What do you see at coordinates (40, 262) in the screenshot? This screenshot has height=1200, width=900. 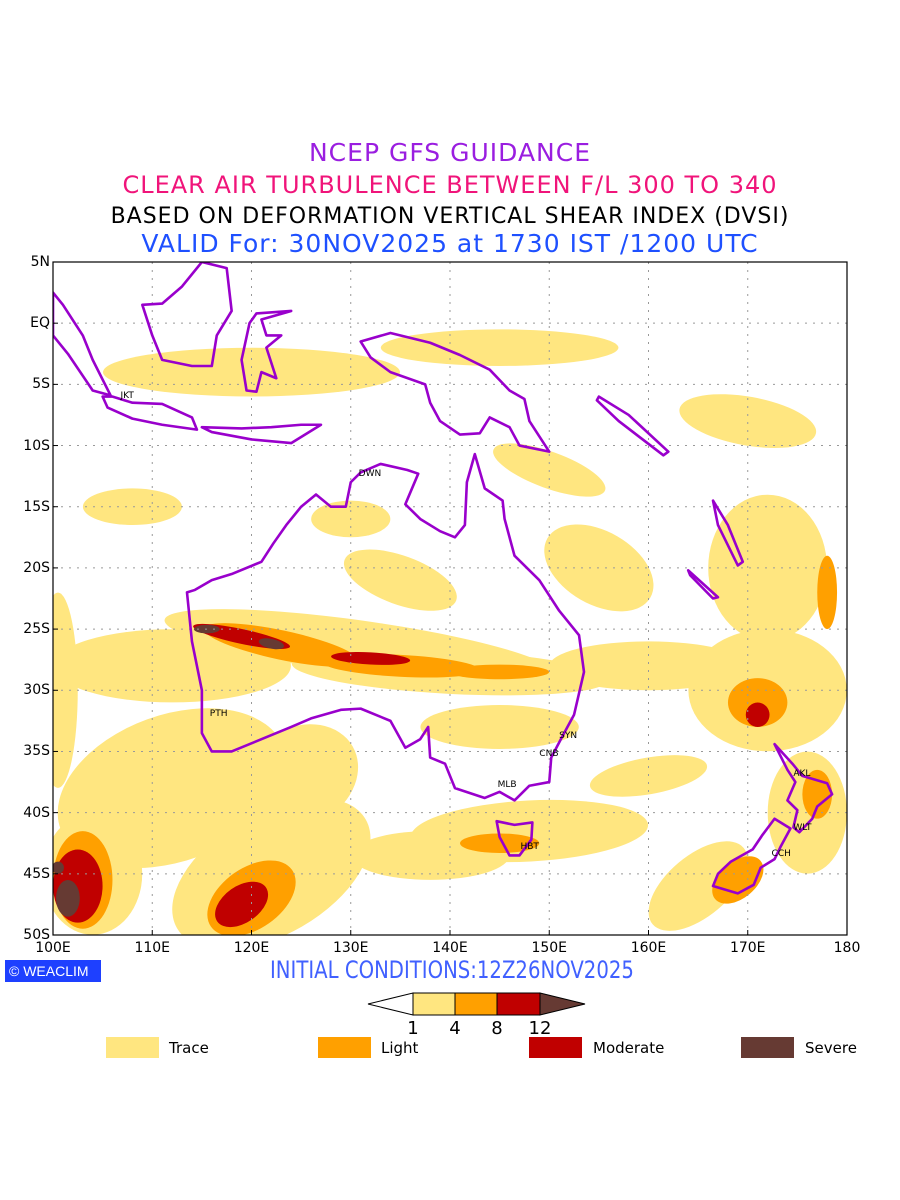 I see `lat-label: 5N` at bounding box center [40, 262].